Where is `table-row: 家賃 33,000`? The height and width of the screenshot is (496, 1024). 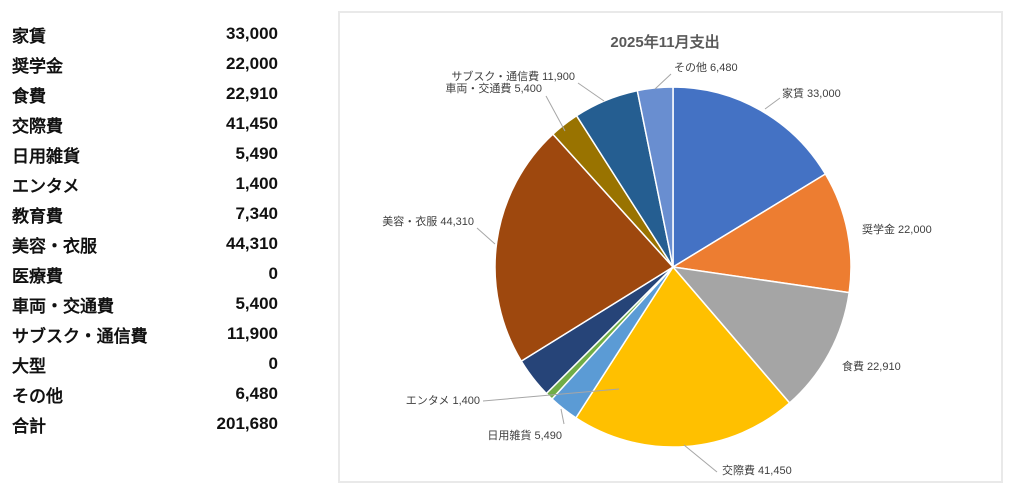
table-row: 家賃 33,000 is located at coordinates (145, 34).